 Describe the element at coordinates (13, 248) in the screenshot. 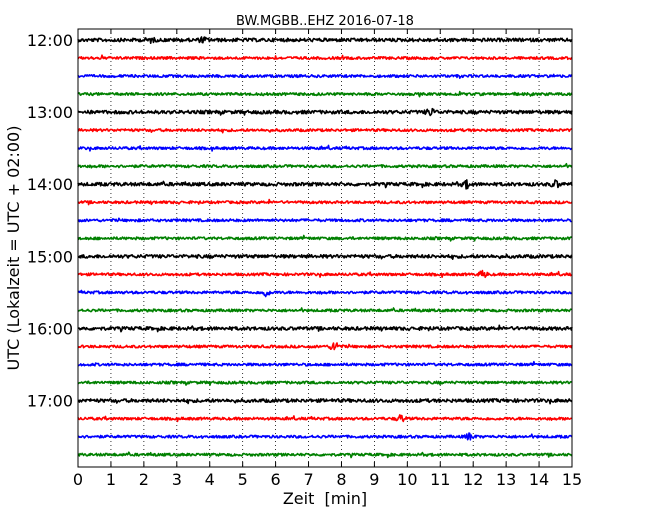

I see `y-axis-label: UTC (Lokalzeit = UTC + 02:00)` at that location.